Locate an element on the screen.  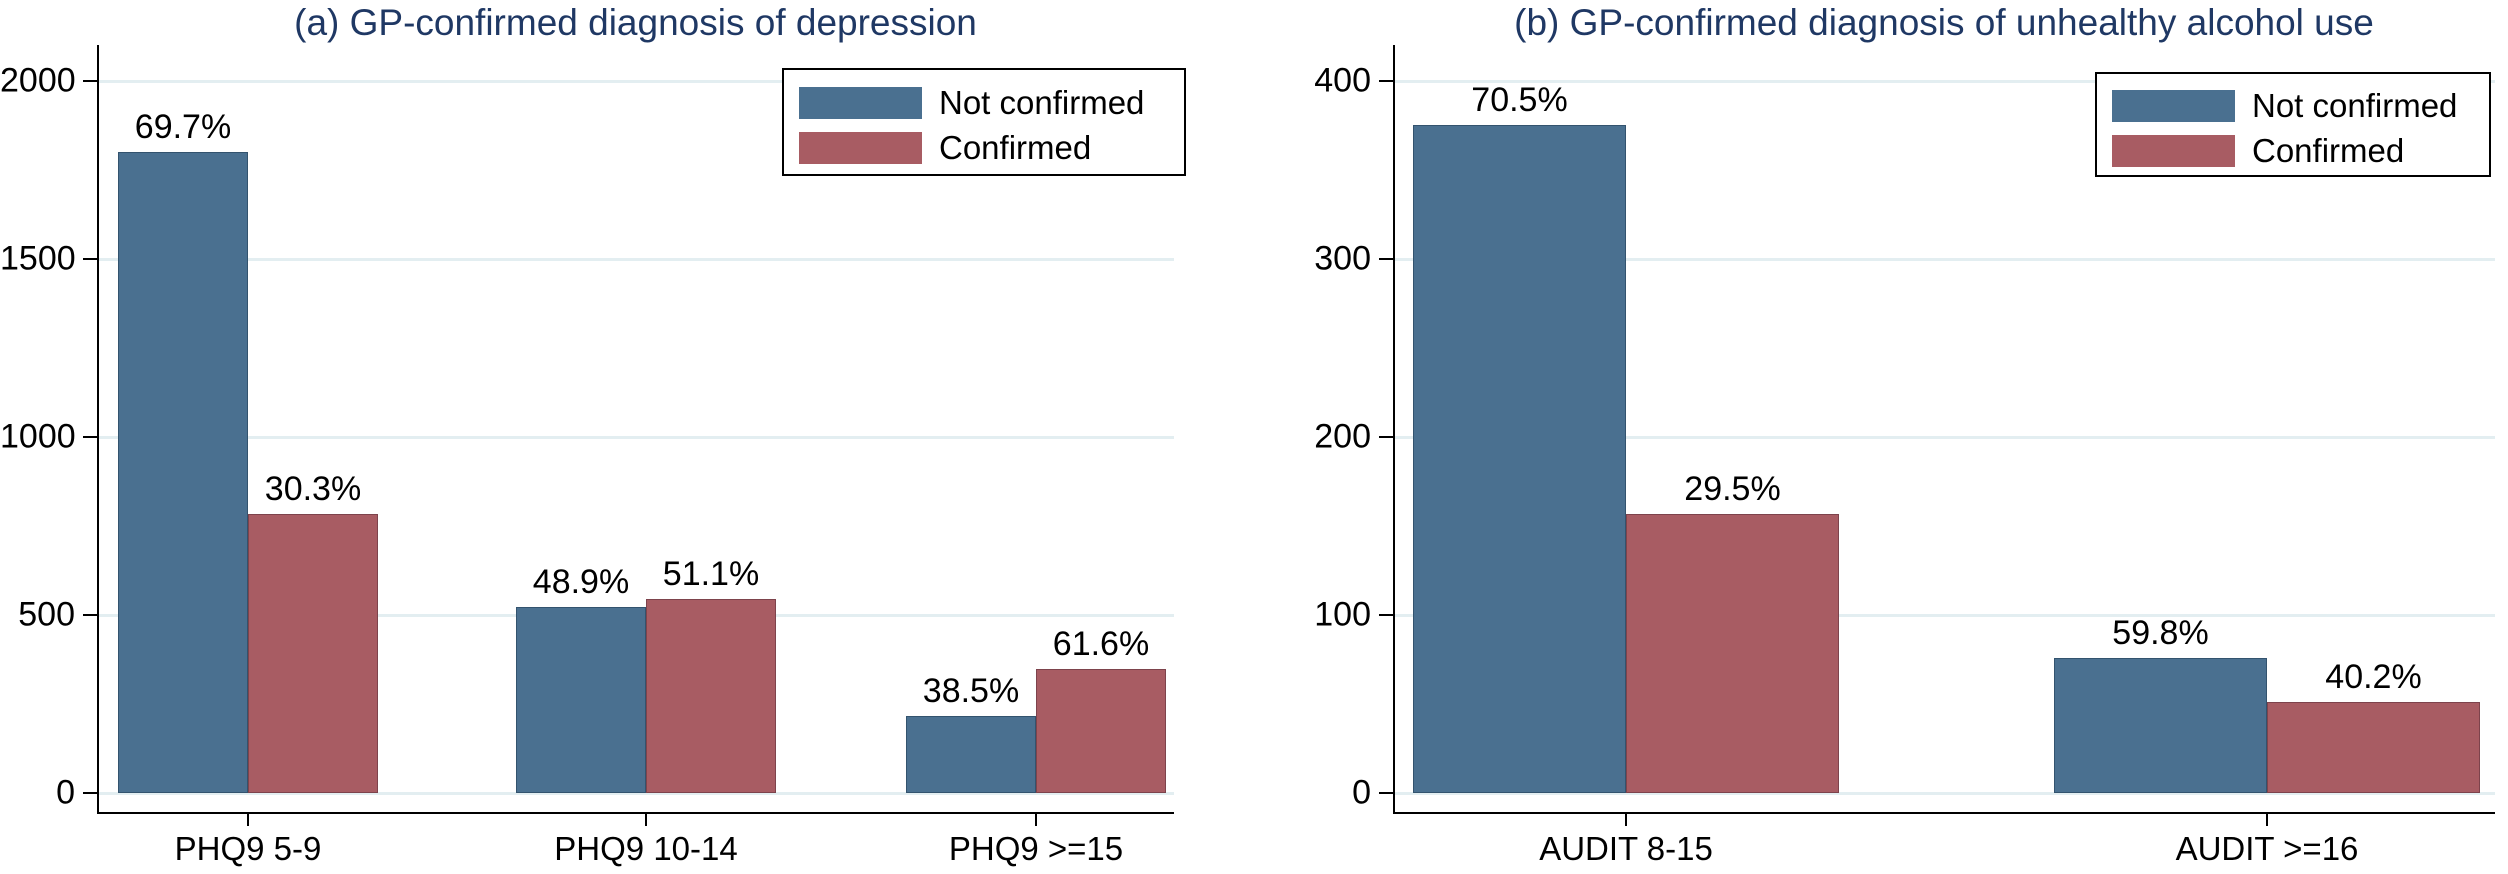
x-axis-category-label: AUDIT 8-15 is located at coordinates (1626, 848).